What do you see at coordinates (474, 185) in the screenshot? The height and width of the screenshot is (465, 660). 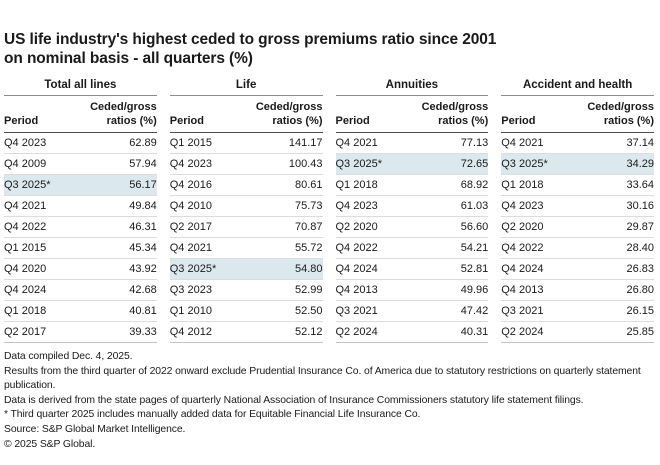 I see `value-cell: 68.92` at bounding box center [474, 185].